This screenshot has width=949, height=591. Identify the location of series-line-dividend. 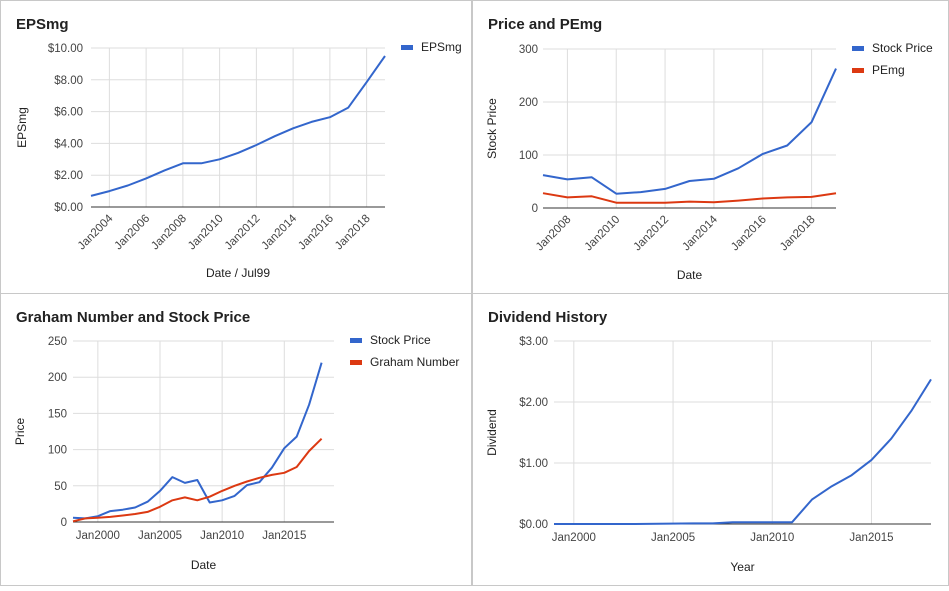
(743, 451).